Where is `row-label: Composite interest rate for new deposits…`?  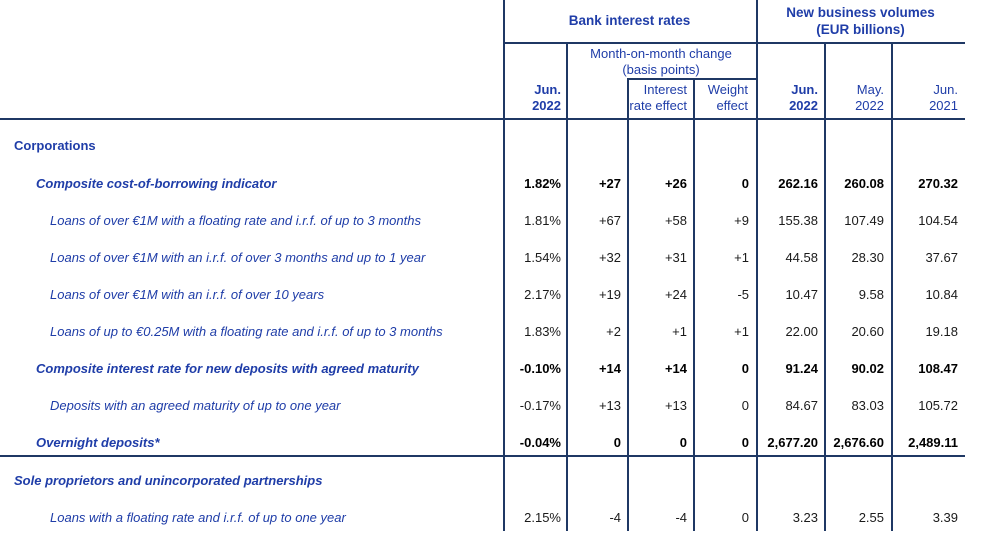 row-label: Composite interest rate for new deposits… is located at coordinates (227, 368).